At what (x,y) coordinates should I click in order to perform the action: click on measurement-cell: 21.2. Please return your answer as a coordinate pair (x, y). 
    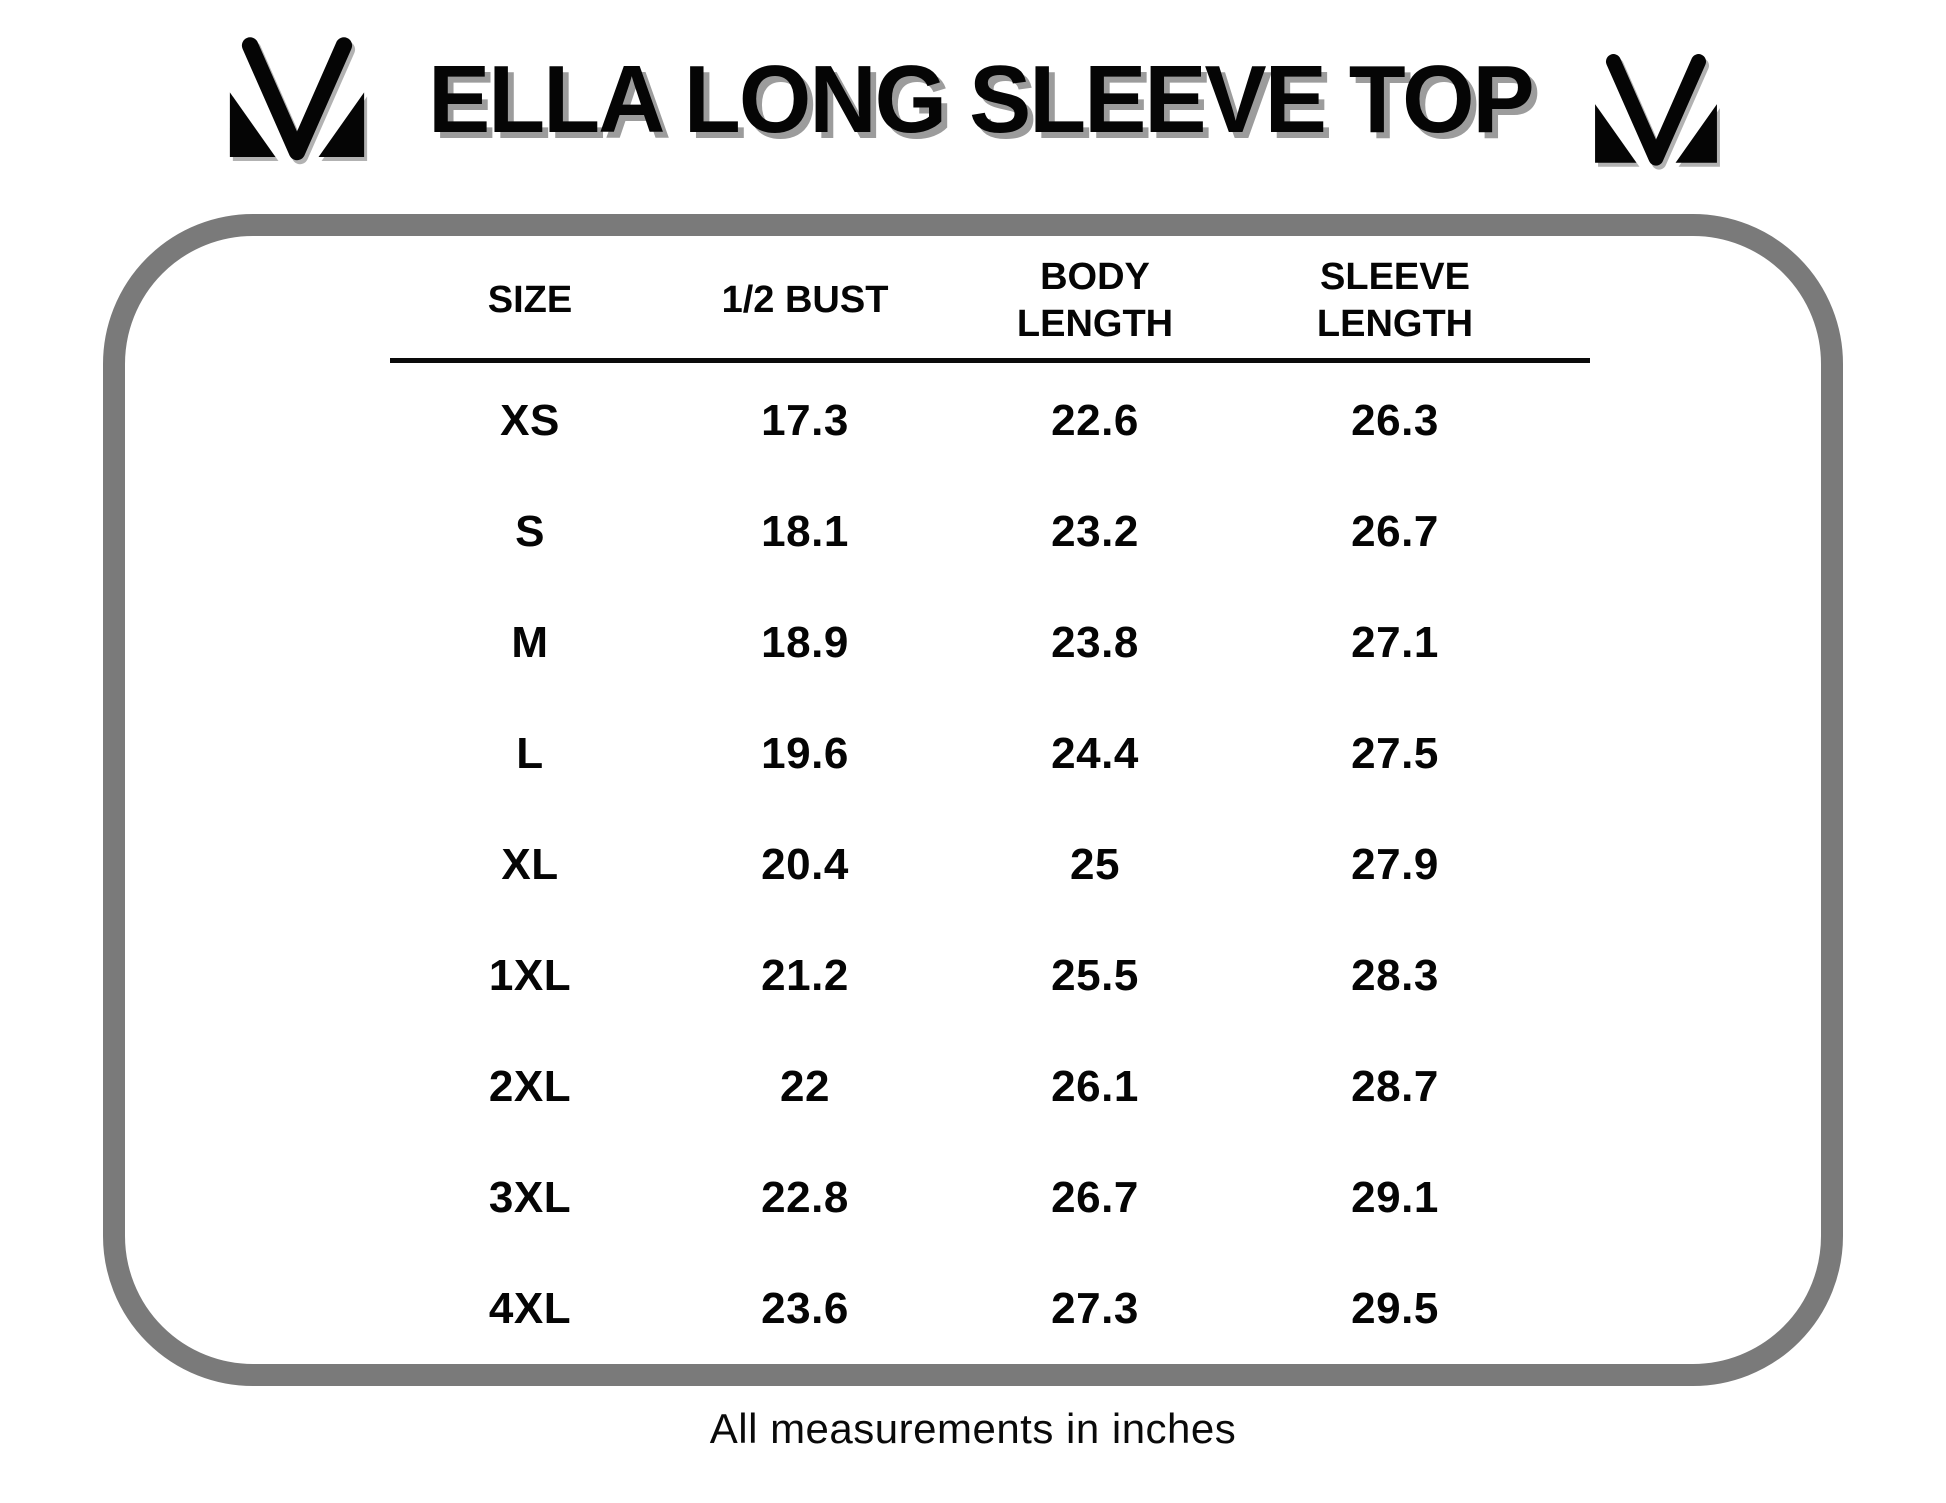
    Looking at the image, I should click on (805, 975).